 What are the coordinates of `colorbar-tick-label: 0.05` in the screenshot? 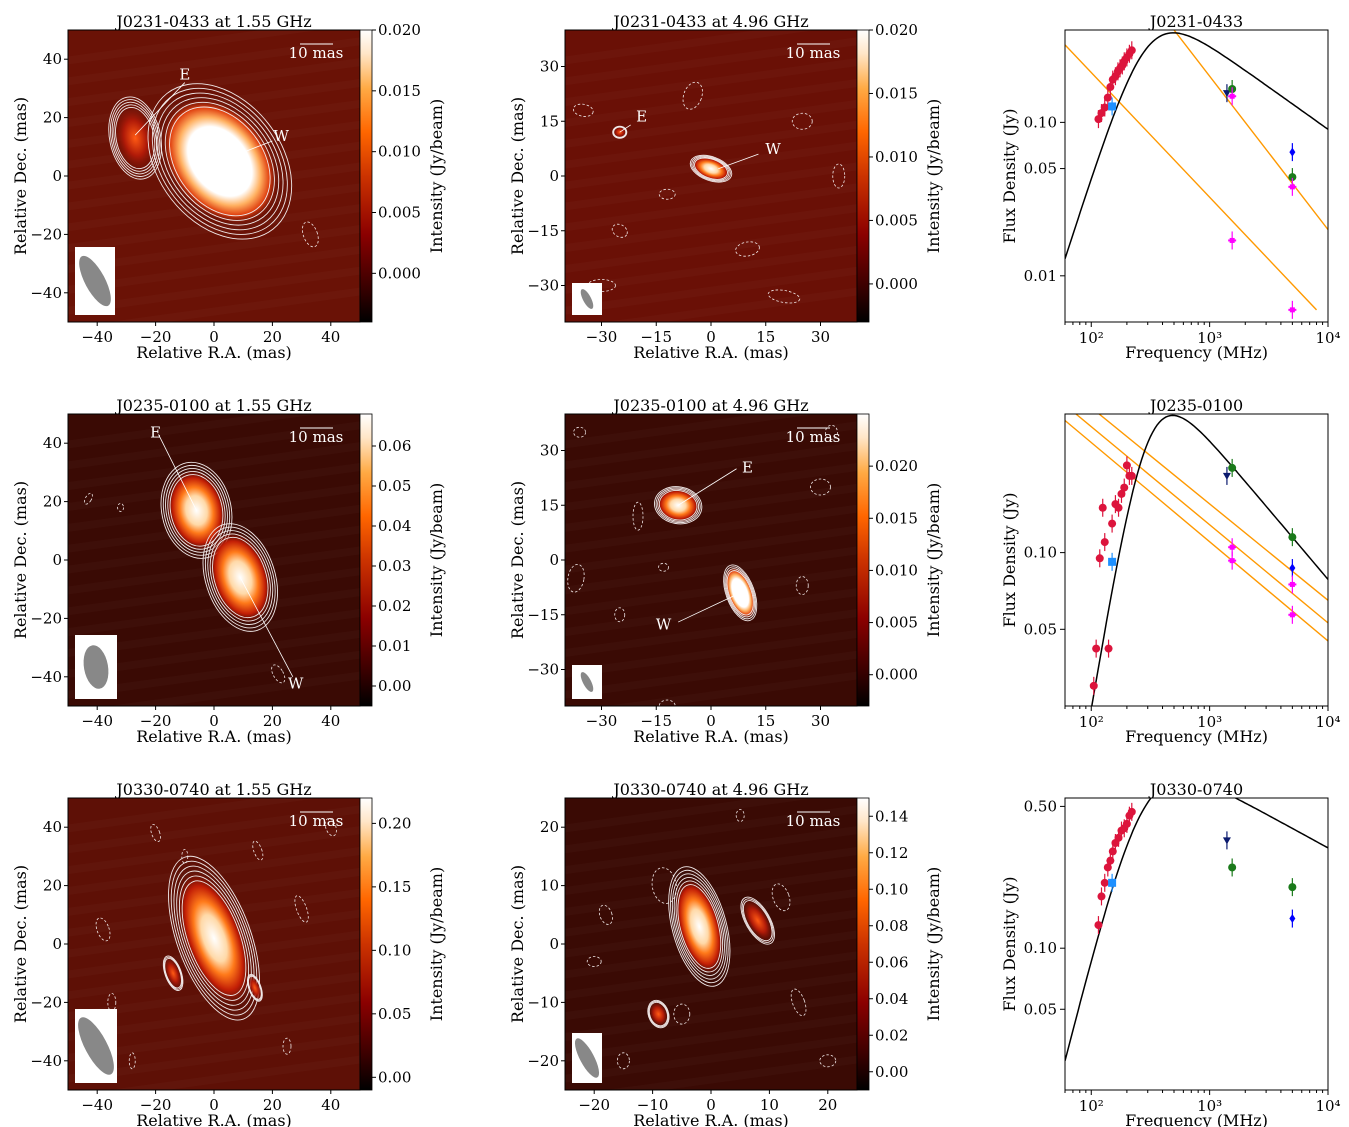 It's located at (394, 486).